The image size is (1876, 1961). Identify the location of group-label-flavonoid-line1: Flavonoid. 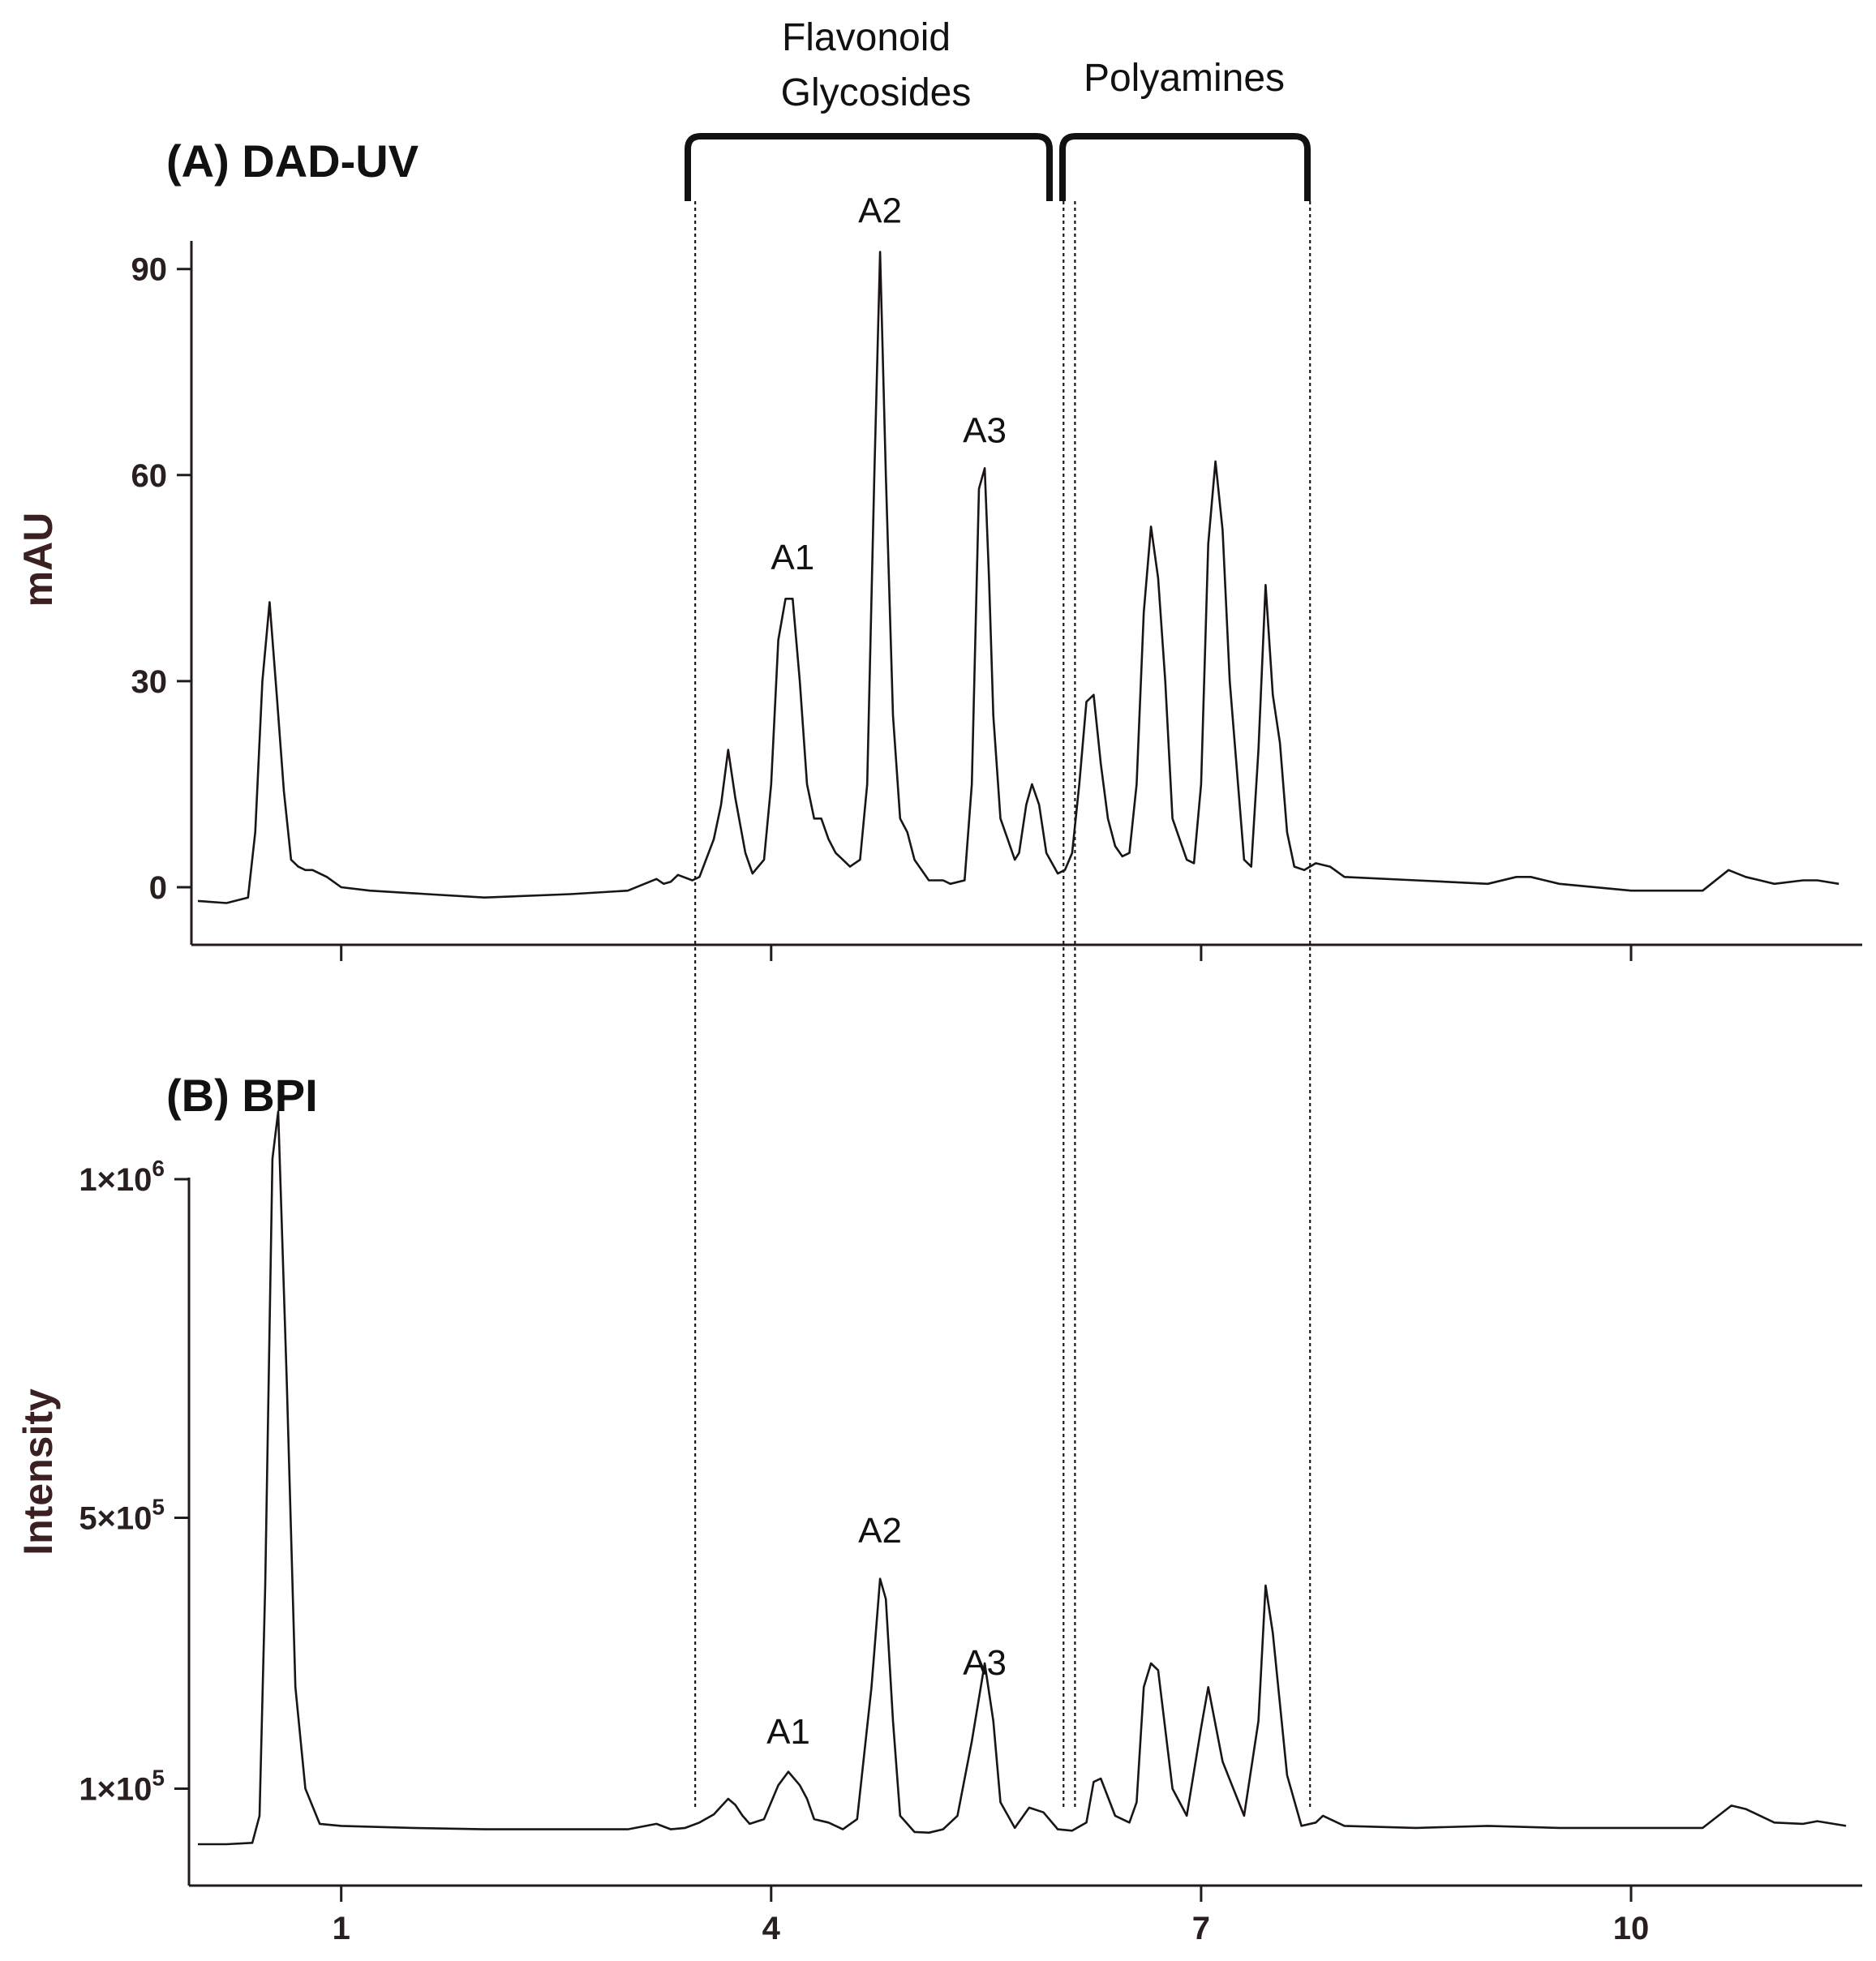
(866, 37).